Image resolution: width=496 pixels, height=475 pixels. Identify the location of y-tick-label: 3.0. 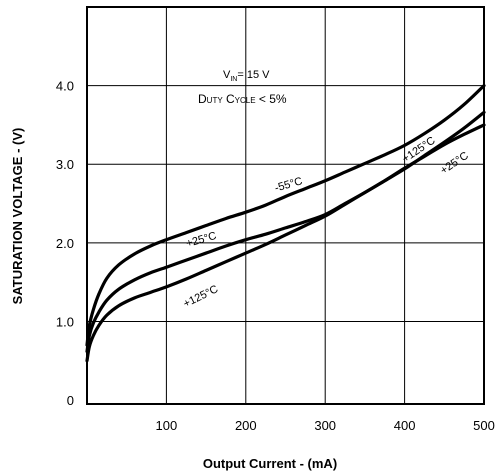
(65, 164).